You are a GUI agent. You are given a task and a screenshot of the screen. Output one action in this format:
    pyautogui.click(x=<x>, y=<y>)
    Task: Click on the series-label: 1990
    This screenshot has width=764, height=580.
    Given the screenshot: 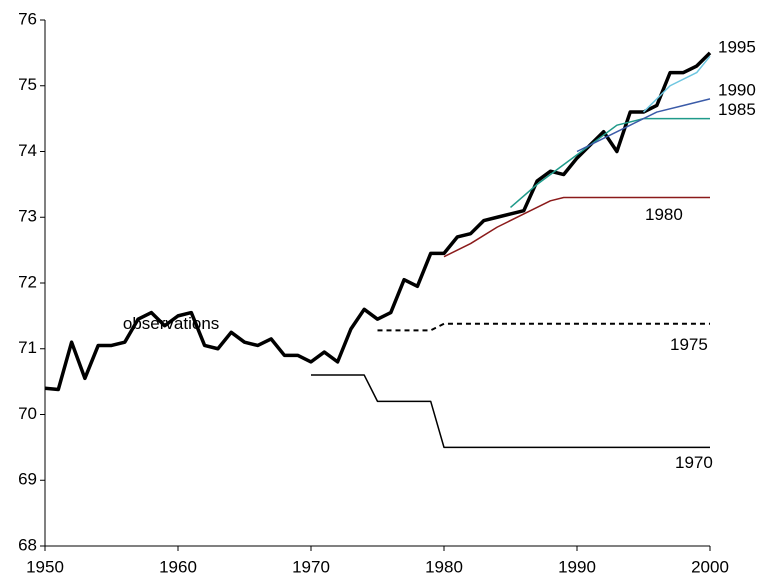 What is the action you would take?
    pyautogui.click(x=737, y=89)
    